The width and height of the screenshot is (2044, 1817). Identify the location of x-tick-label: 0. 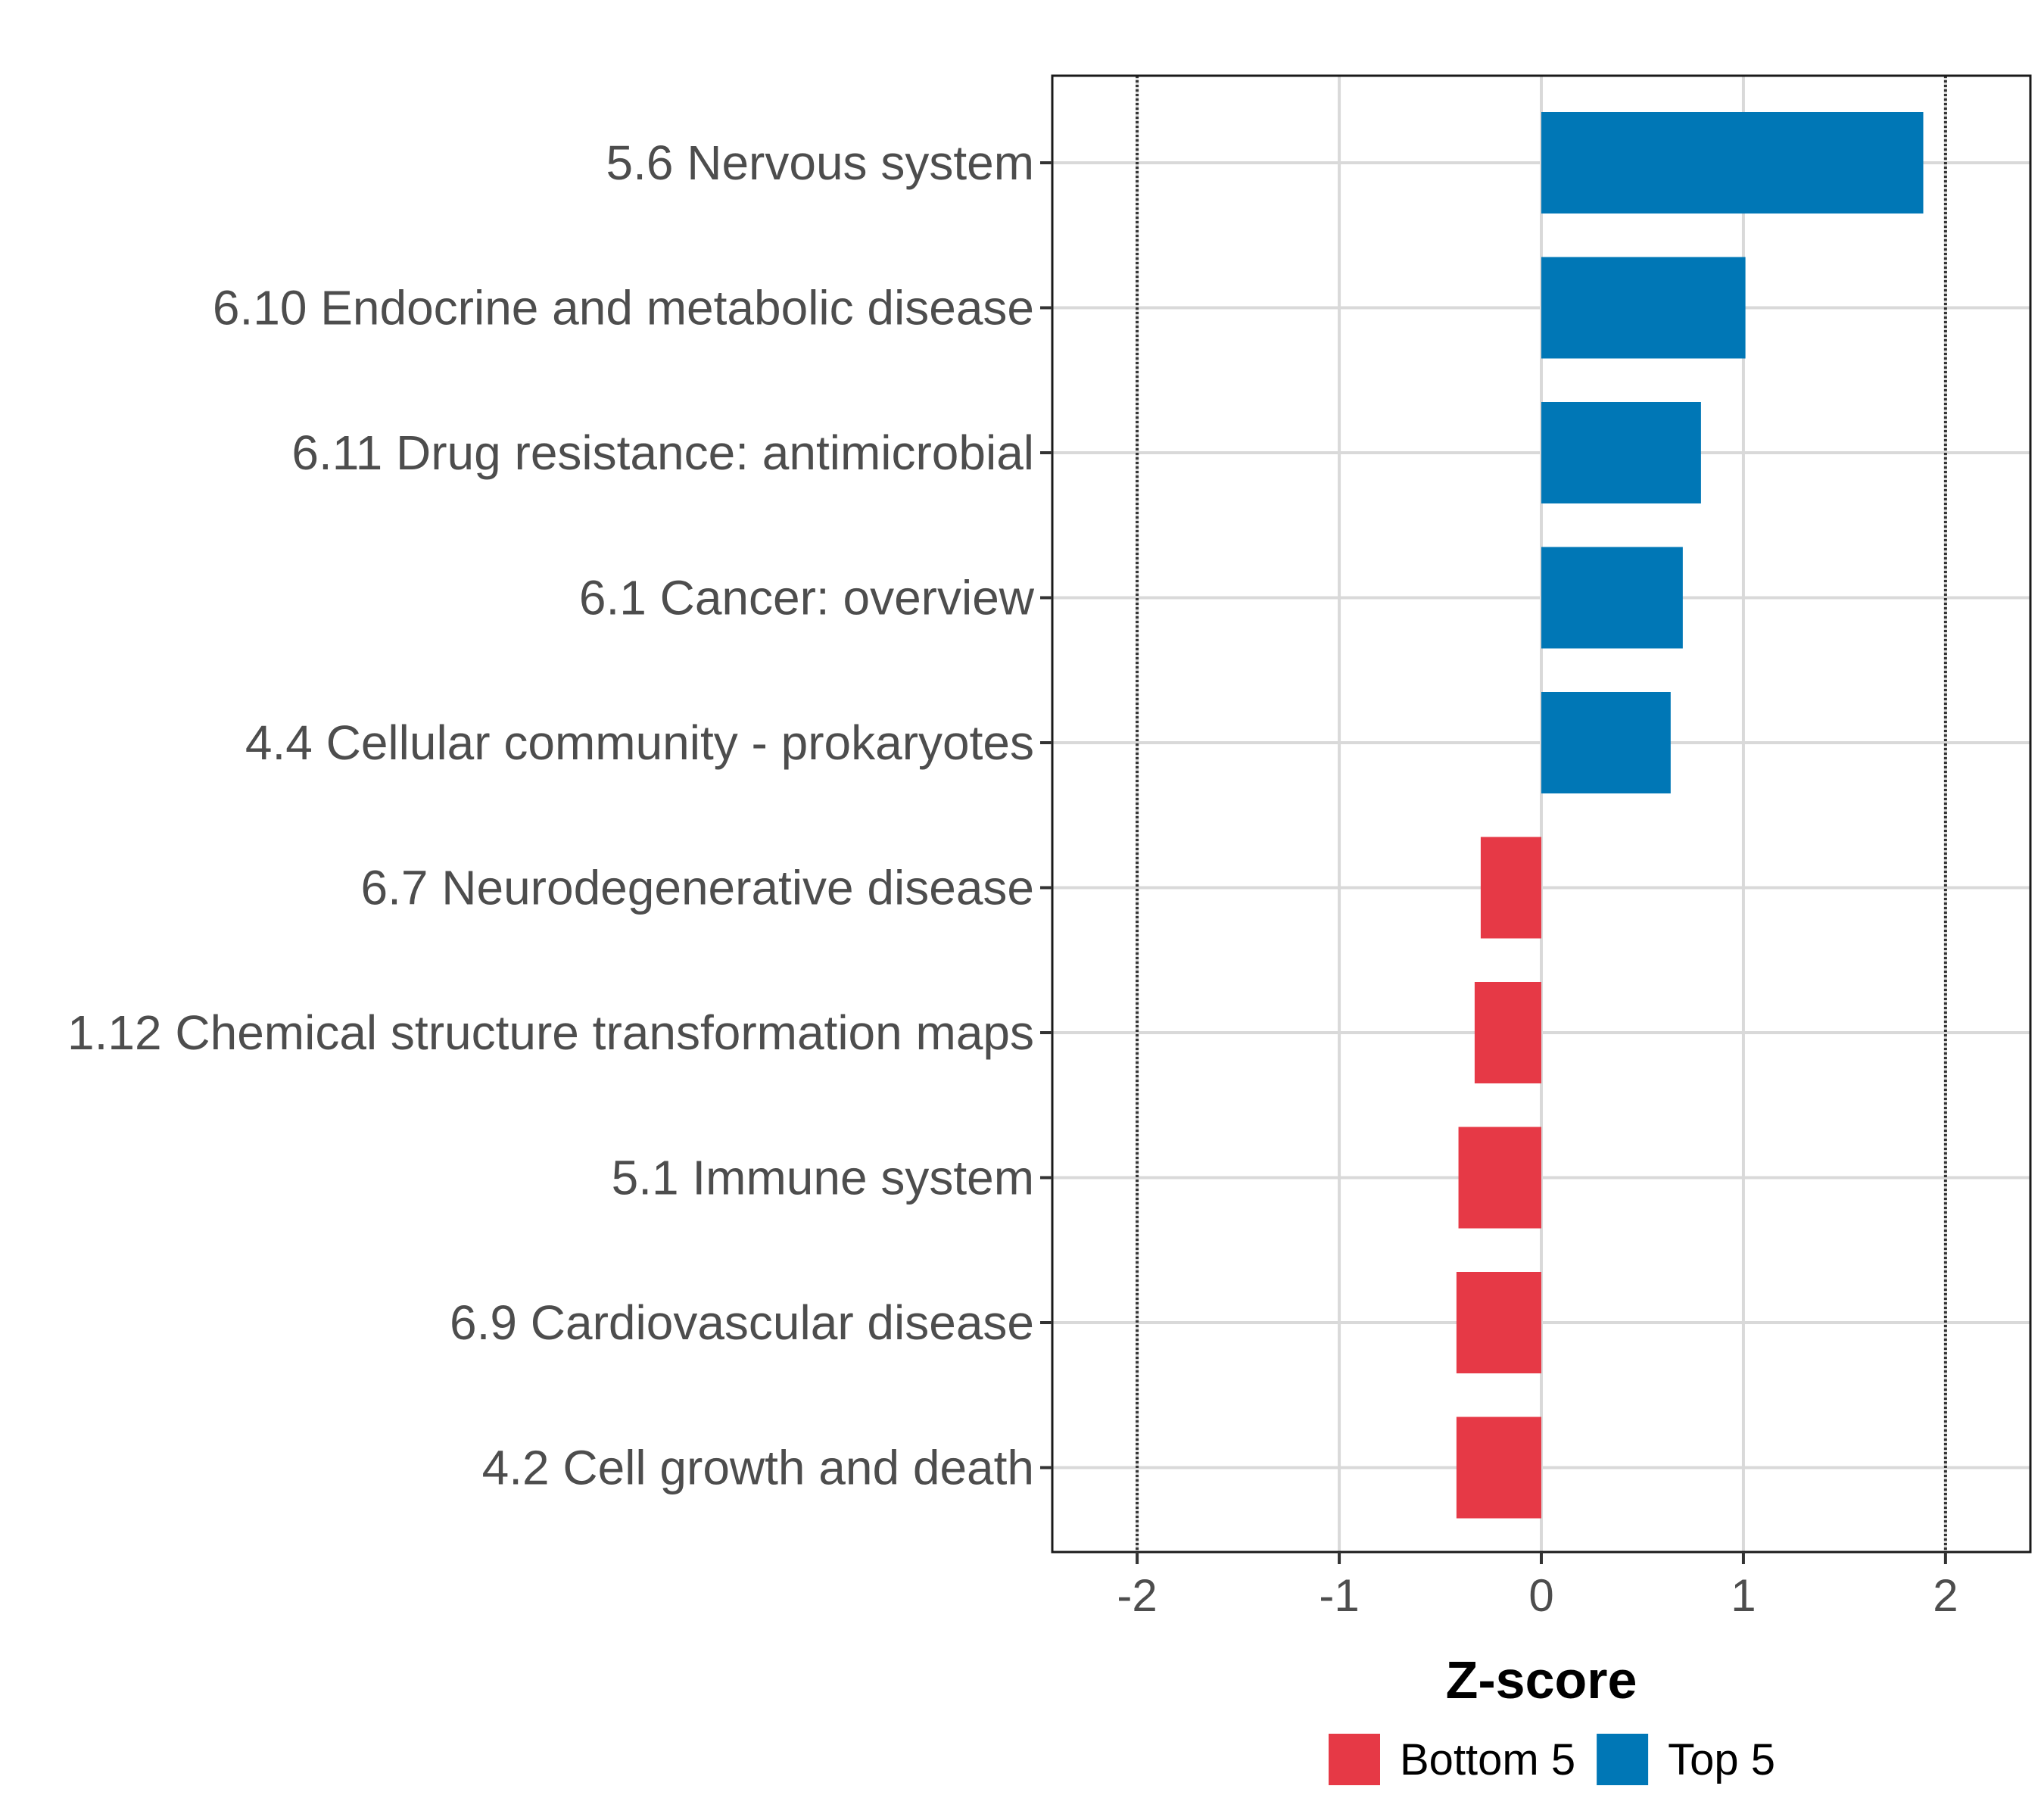
(1540, 1595).